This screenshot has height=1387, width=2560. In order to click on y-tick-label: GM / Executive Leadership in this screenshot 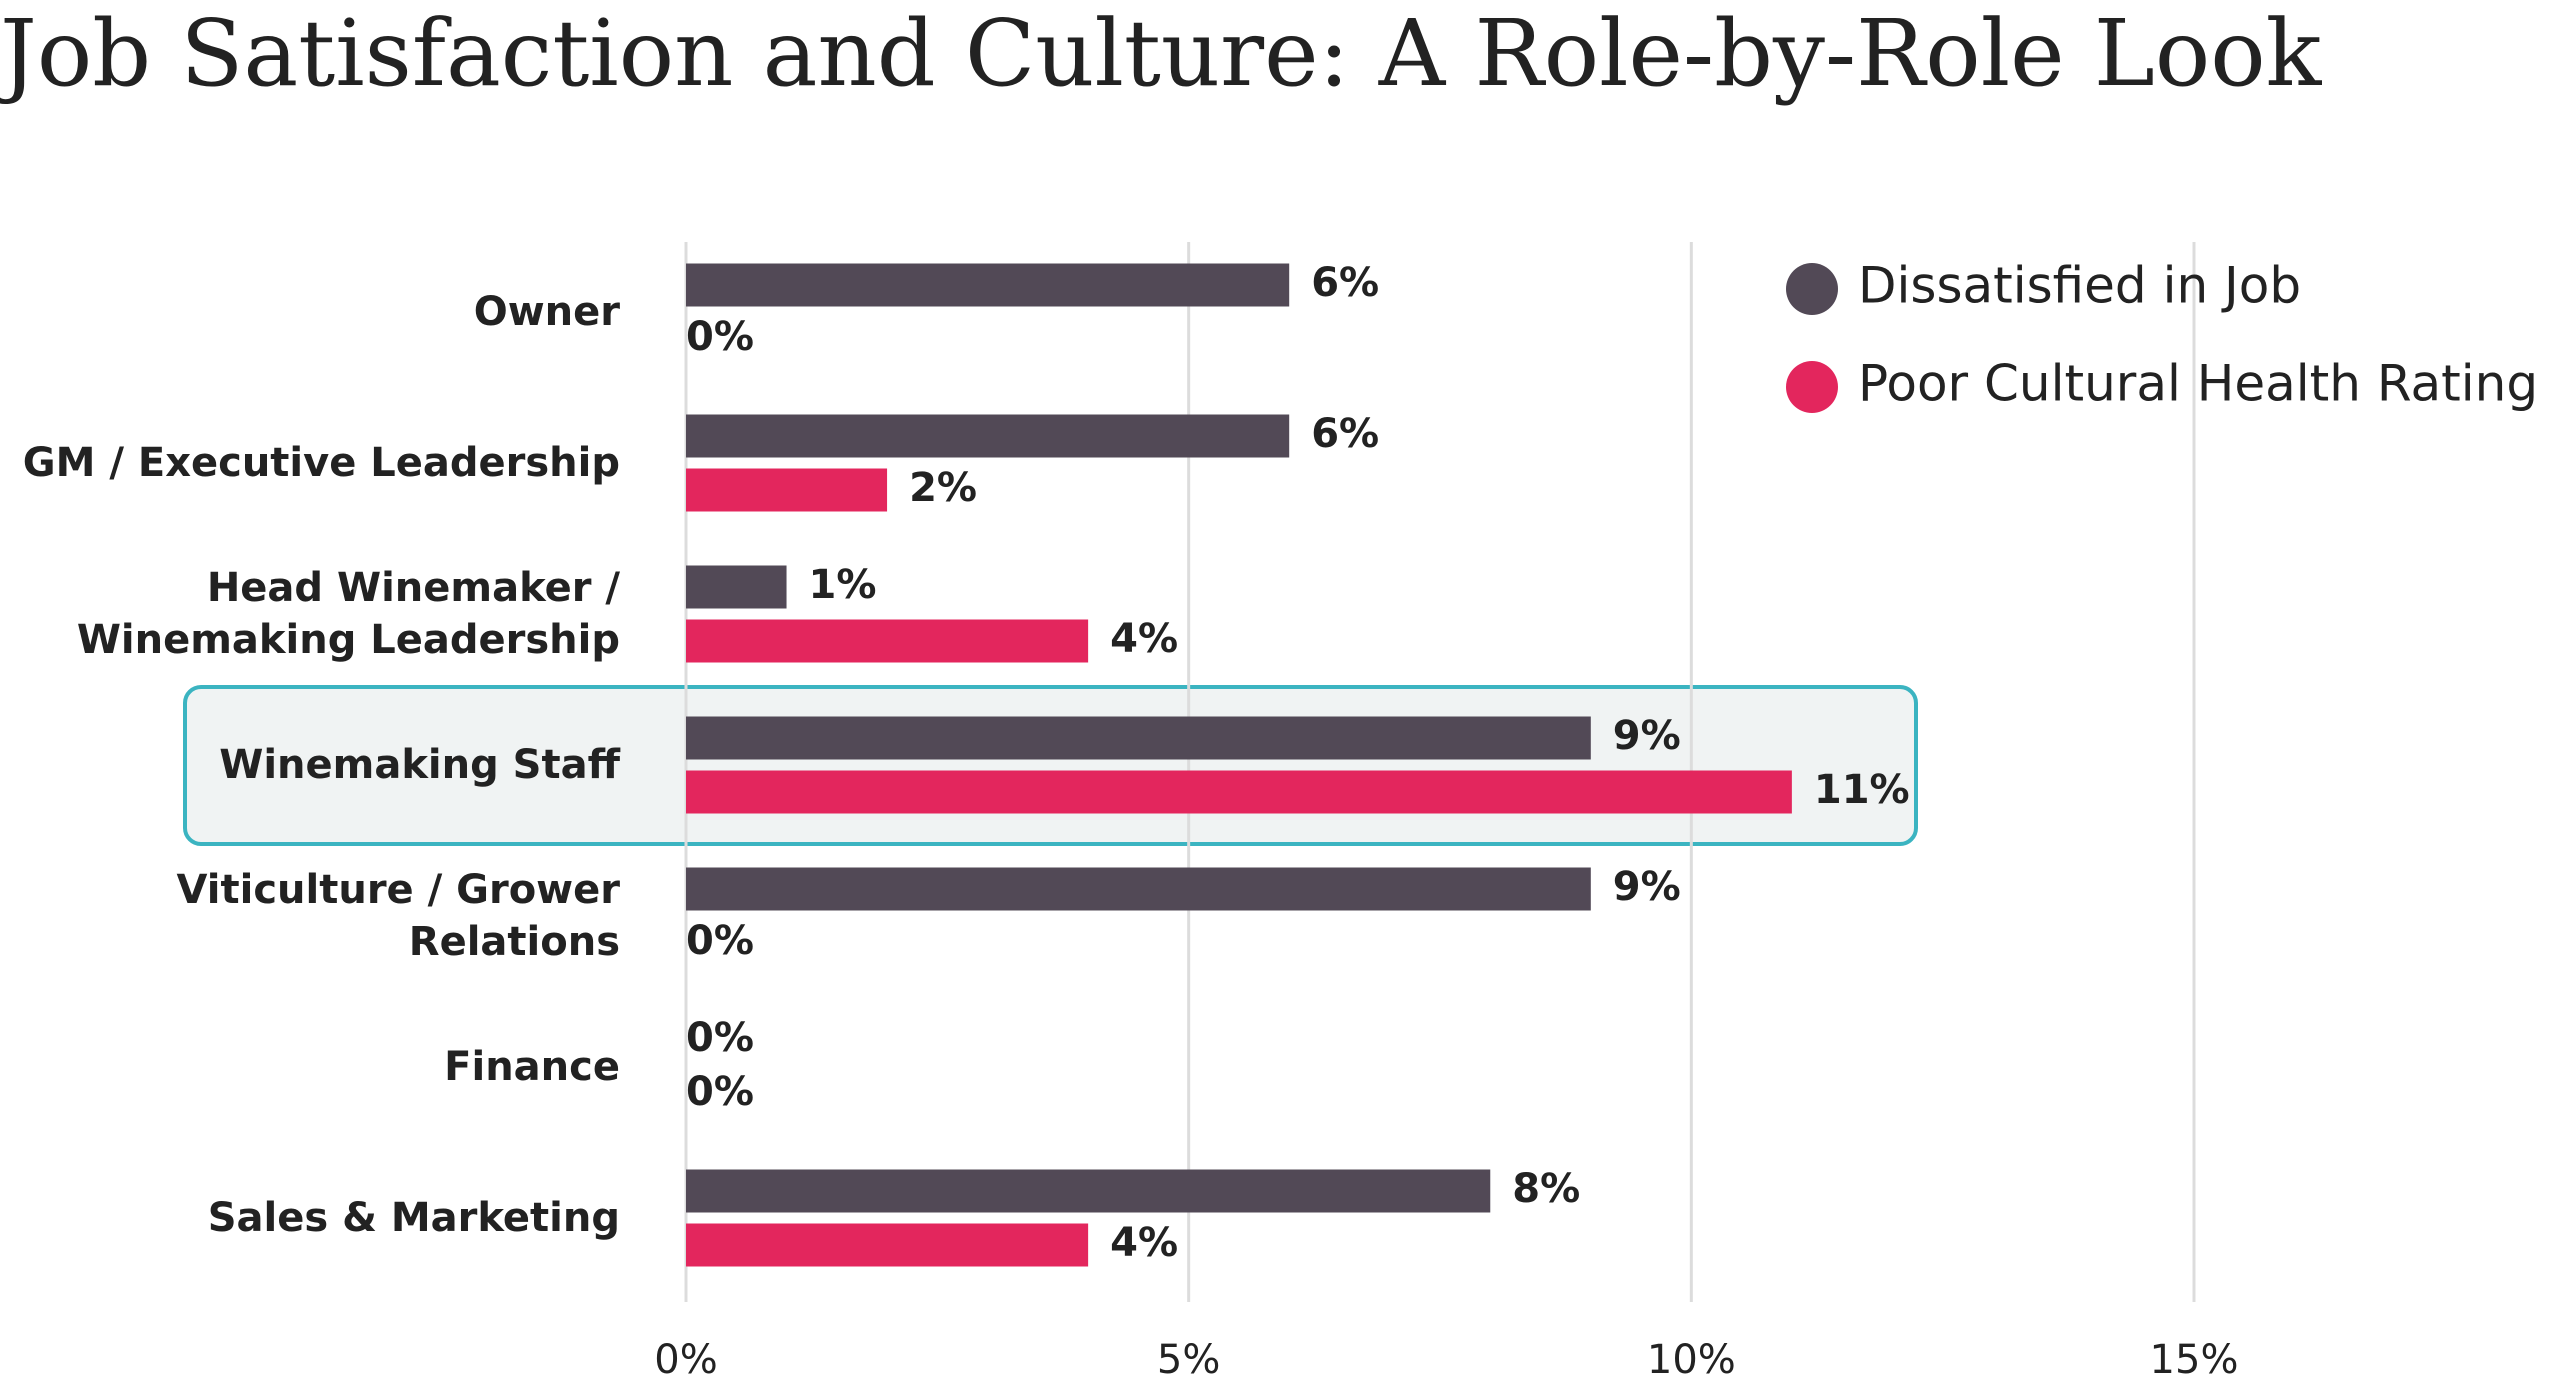, I will do `click(321, 463)`.